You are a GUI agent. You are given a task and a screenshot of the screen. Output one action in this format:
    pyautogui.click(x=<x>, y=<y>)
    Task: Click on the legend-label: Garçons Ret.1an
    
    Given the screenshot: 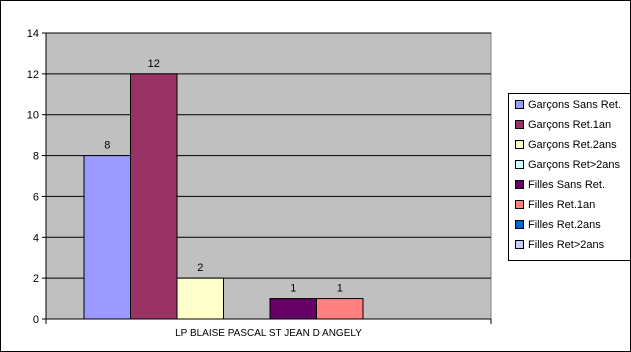 What is the action you would take?
    pyautogui.click(x=570, y=125)
    